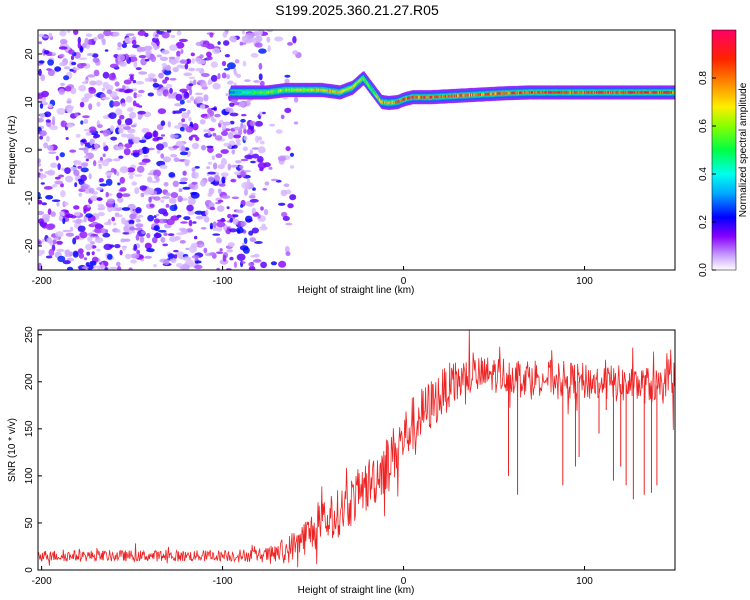  I want to click on colorbar-ticks: 0.0 0.2 0.4 0.6 0.8, so click(707, 174).